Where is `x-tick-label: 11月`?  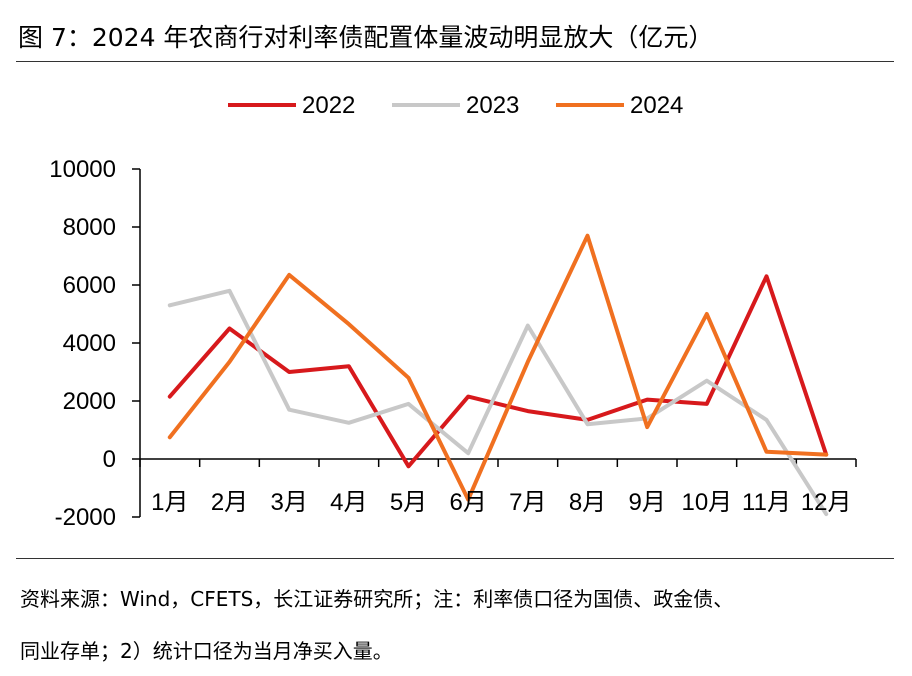 x-tick-label: 11月 is located at coordinates (766, 502).